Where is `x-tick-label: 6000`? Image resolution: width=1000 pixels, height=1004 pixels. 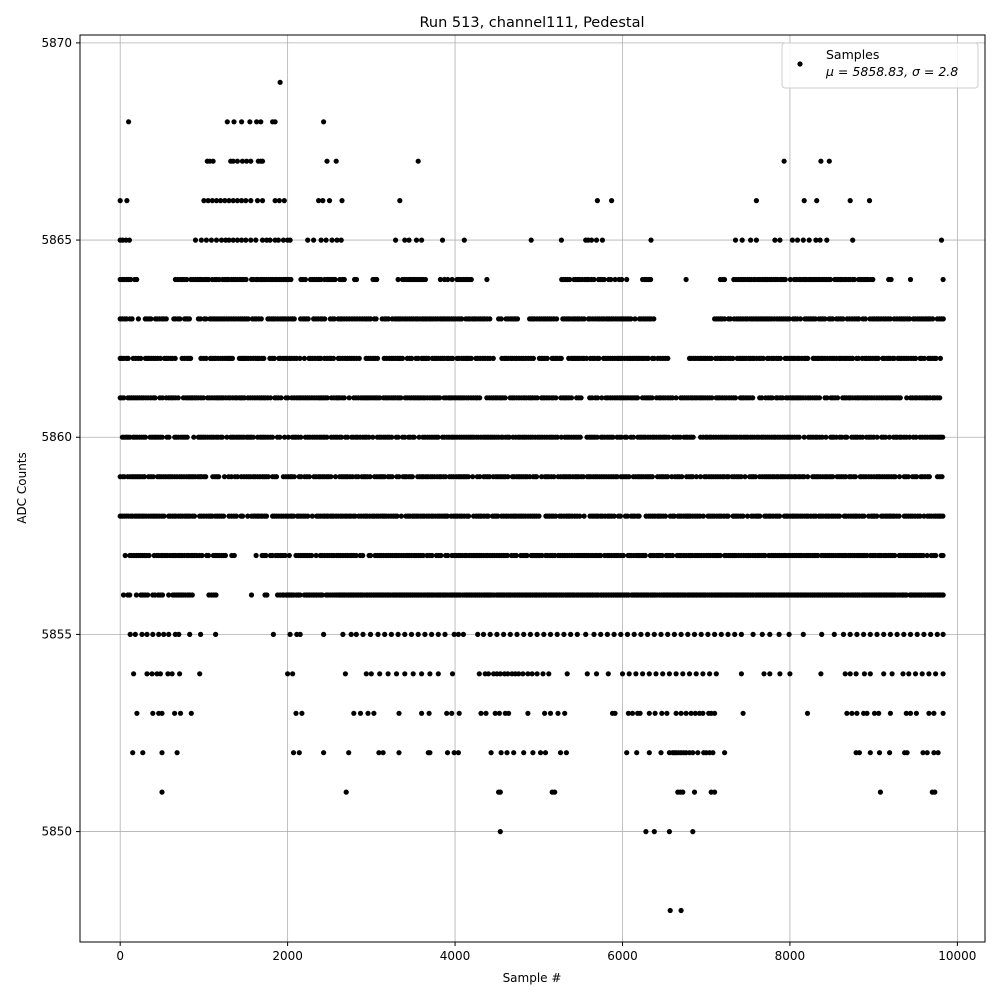 x-tick-label: 6000 is located at coordinates (622, 956).